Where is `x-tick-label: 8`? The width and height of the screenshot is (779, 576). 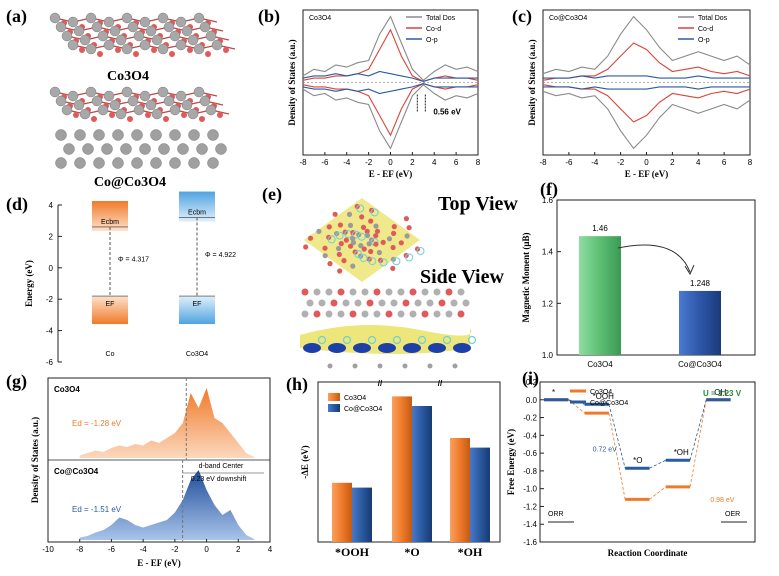
x-tick-label: 8 is located at coordinates (478, 162).